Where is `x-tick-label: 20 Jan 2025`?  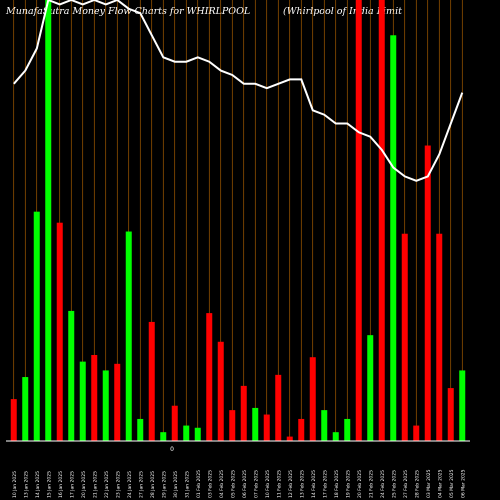
x-tick-label: 20 Jan 2025 is located at coordinates (84, 484).